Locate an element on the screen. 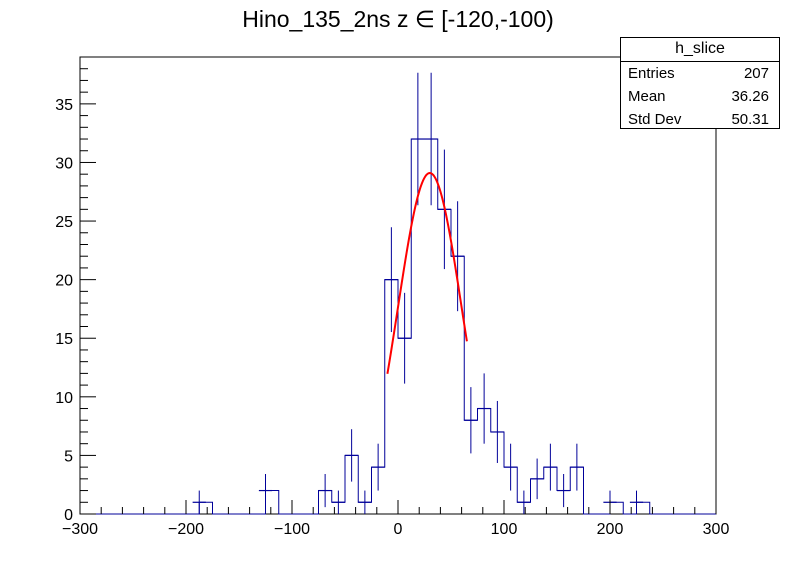 The width and height of the screenshot is (796, 572). x-tick-label: −200 is located at coordinates (186, 529).